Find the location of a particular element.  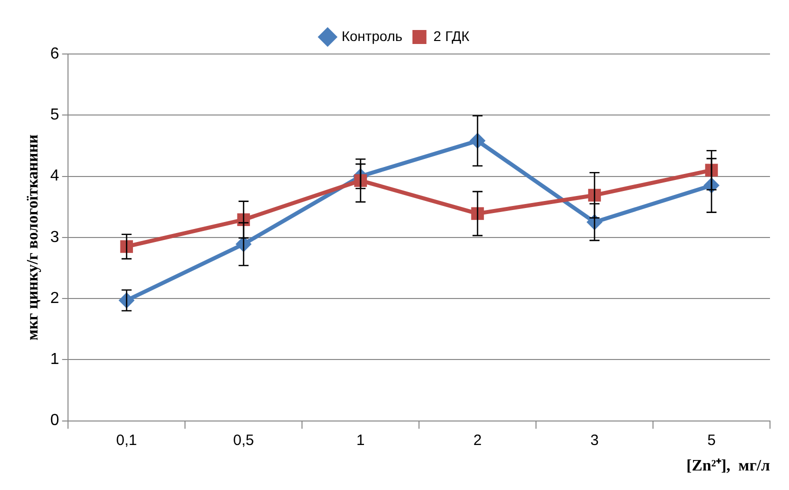

y-tick-label: 4 is located at coordinates (55, 176).